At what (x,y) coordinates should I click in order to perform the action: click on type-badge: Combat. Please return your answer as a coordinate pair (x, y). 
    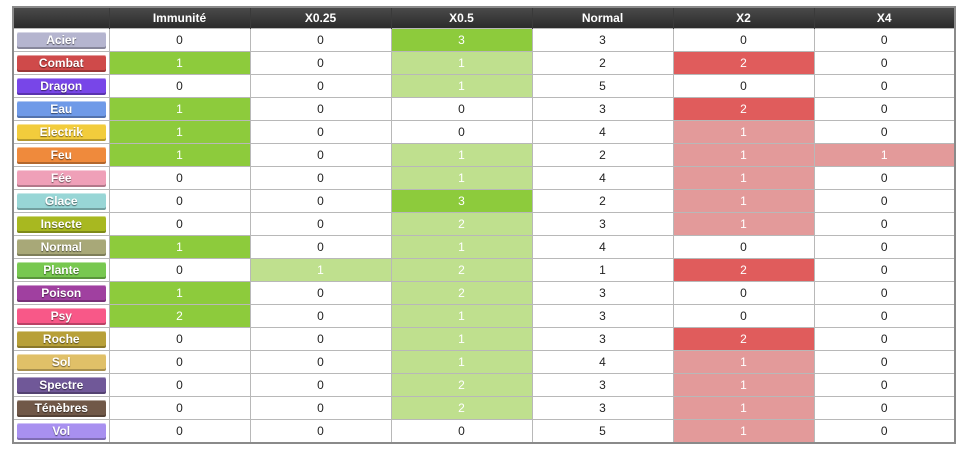
    Looking at the image, I should click on (61, 63).